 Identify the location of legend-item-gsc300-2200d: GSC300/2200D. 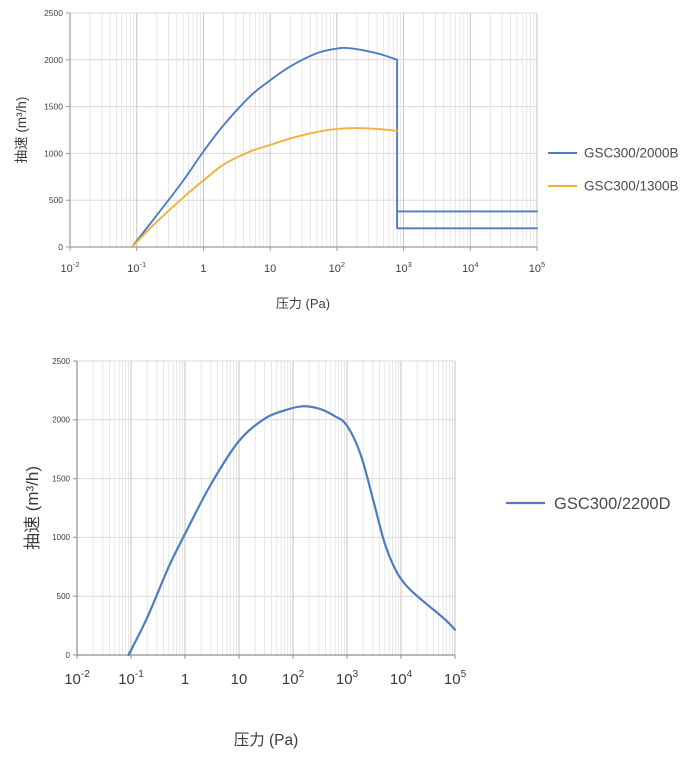
(588, 504).